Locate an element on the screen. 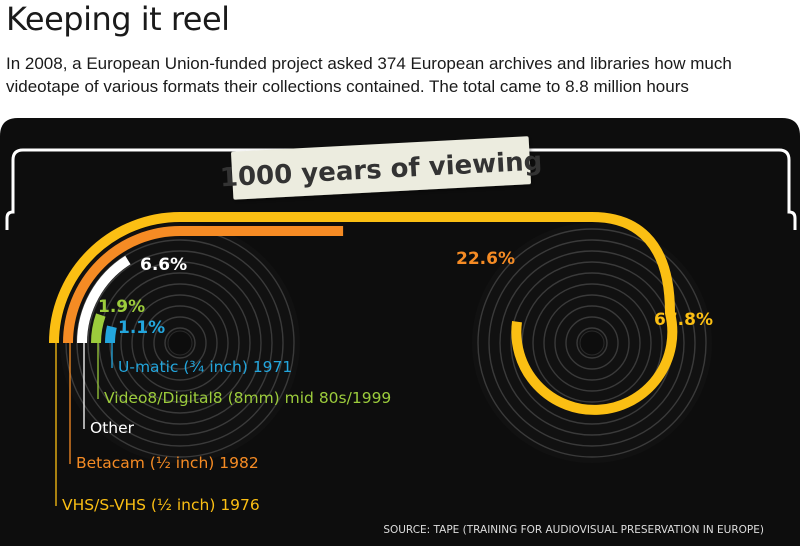 Image resolution: width=800 pixels, height=546 pixels. tape-betacam-inch-1982 is located at coordinates (203, 285).